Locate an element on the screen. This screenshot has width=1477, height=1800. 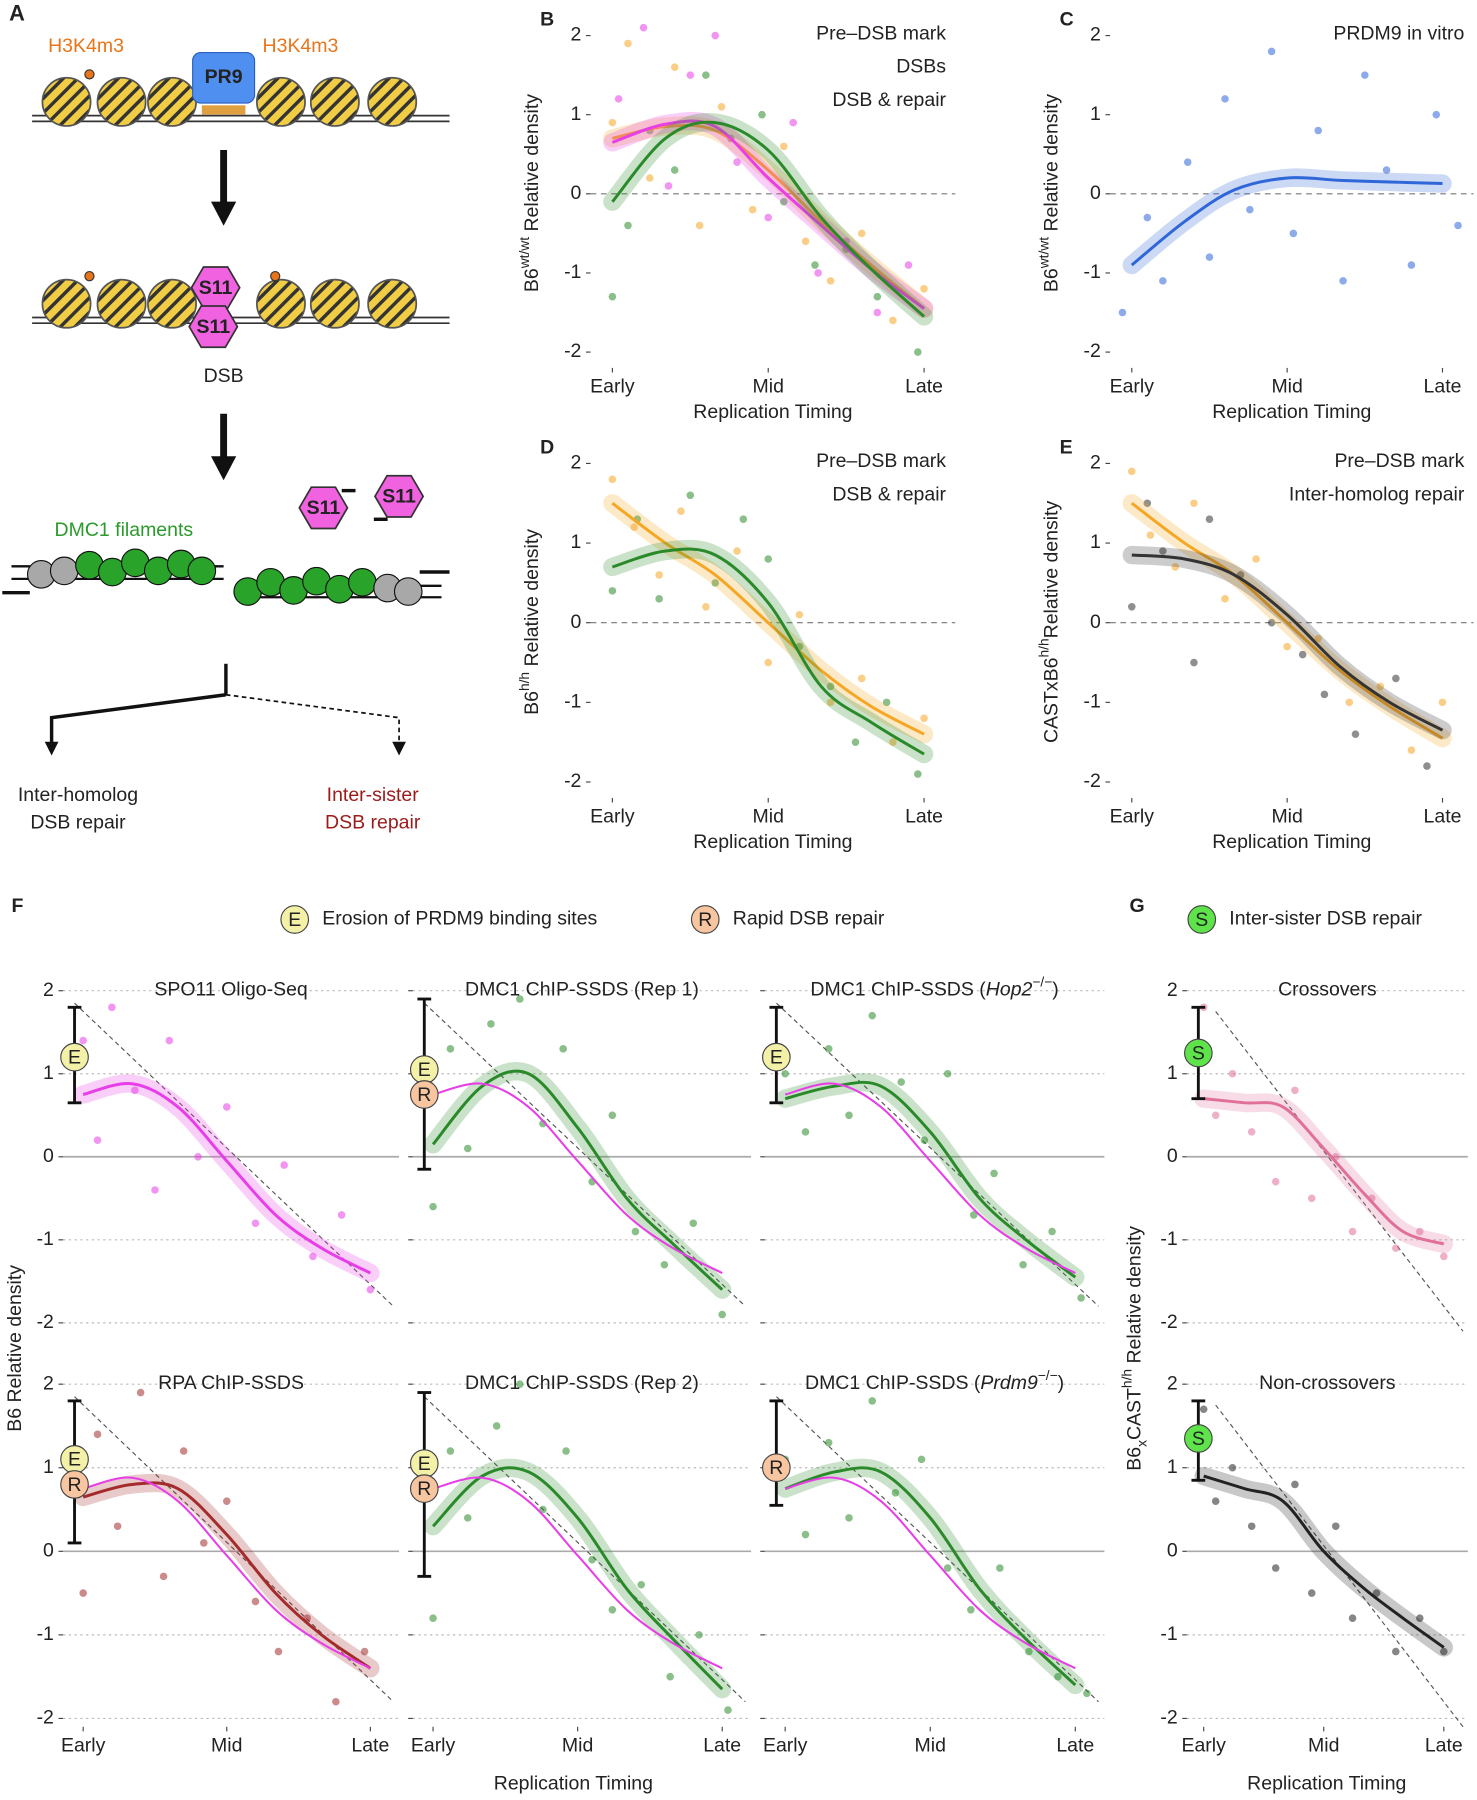
chart-title: RPA ChIP-SSDS is located at coordinates (231, 1383).